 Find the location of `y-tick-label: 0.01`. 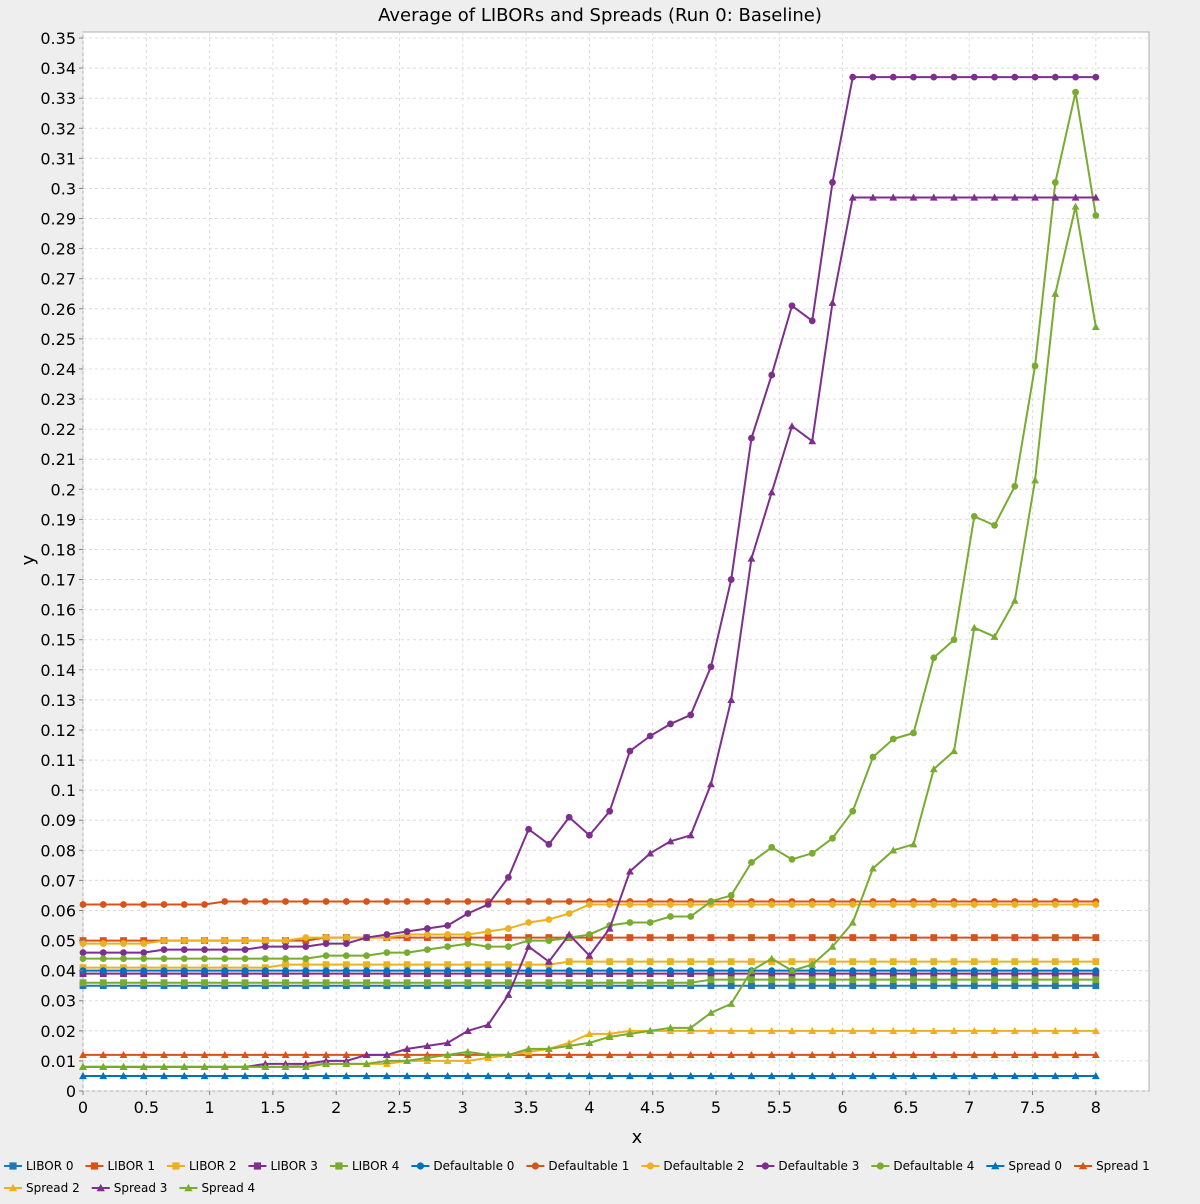

y-tick-label: 0.01 is located at coordinates (58, 1061).